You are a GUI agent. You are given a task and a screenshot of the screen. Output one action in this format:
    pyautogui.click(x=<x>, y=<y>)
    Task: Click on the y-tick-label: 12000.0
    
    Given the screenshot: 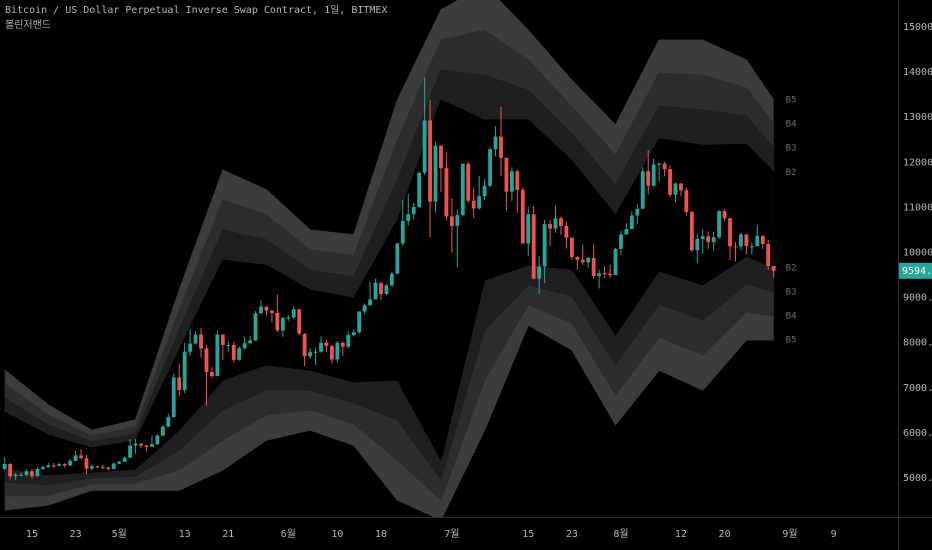 What is the action you would take?
    pyautogui.click(x=917, y=162)
    